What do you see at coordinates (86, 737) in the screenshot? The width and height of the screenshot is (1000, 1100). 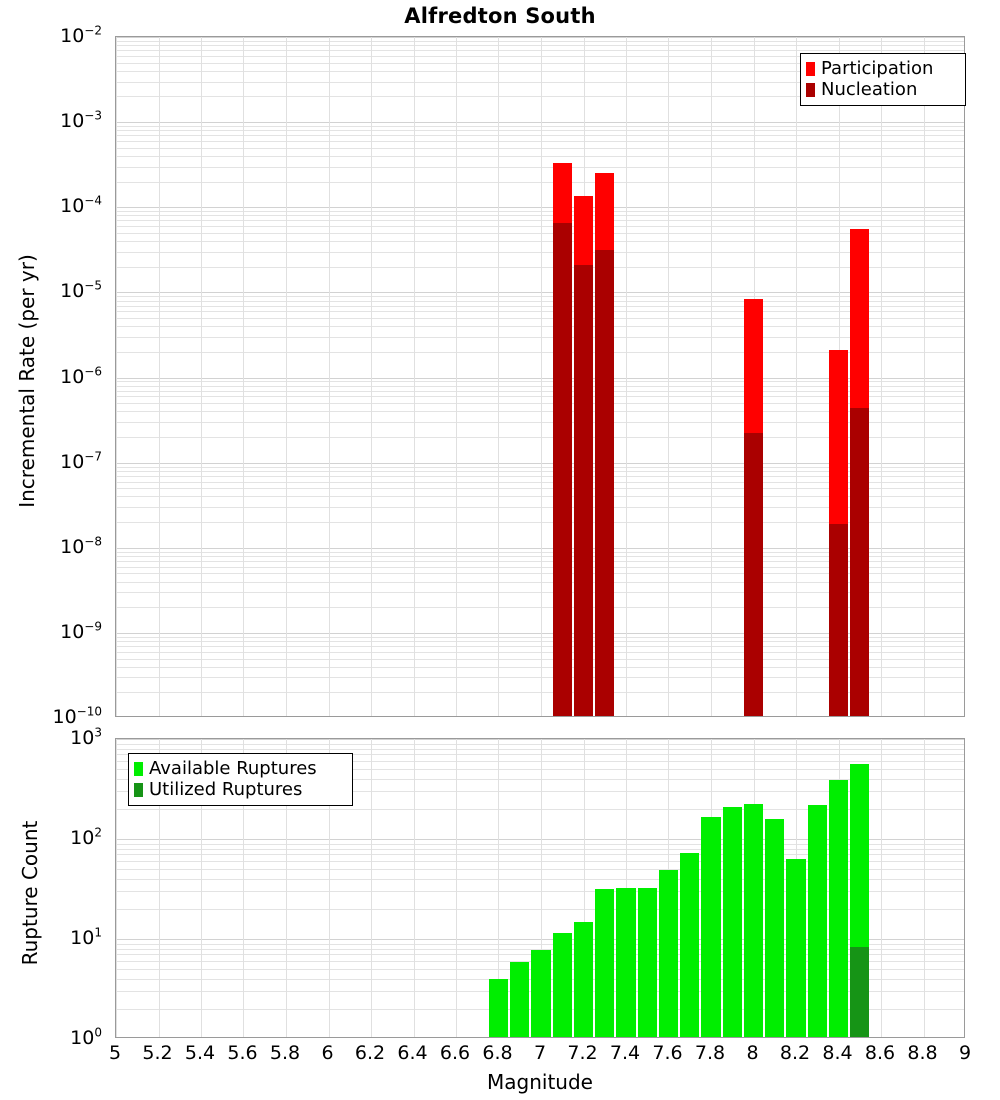 I see `y-tick-label: 10³` at bounding box center [86, 737].